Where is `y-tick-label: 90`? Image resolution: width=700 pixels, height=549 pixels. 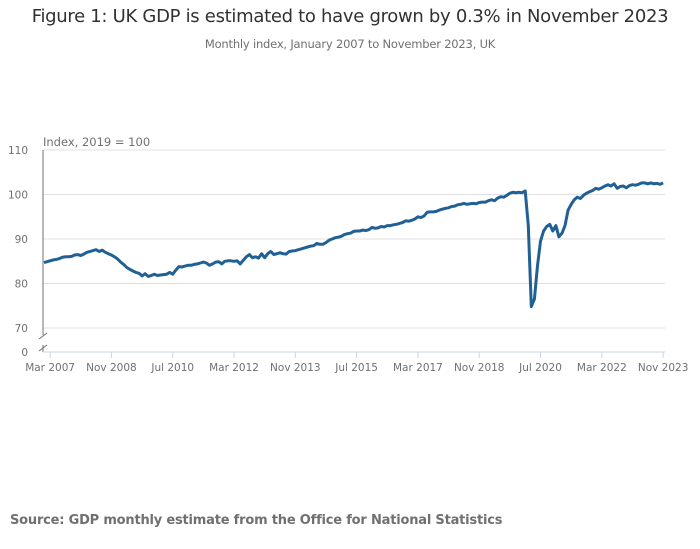
y-tick-label: 90 is located at coordinates (21, 240).